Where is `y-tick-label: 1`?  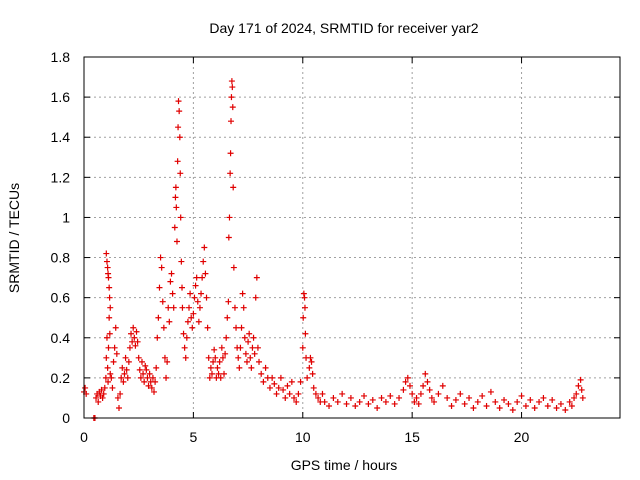 y-tick-label: 1 is located at coordinates (66, 217).